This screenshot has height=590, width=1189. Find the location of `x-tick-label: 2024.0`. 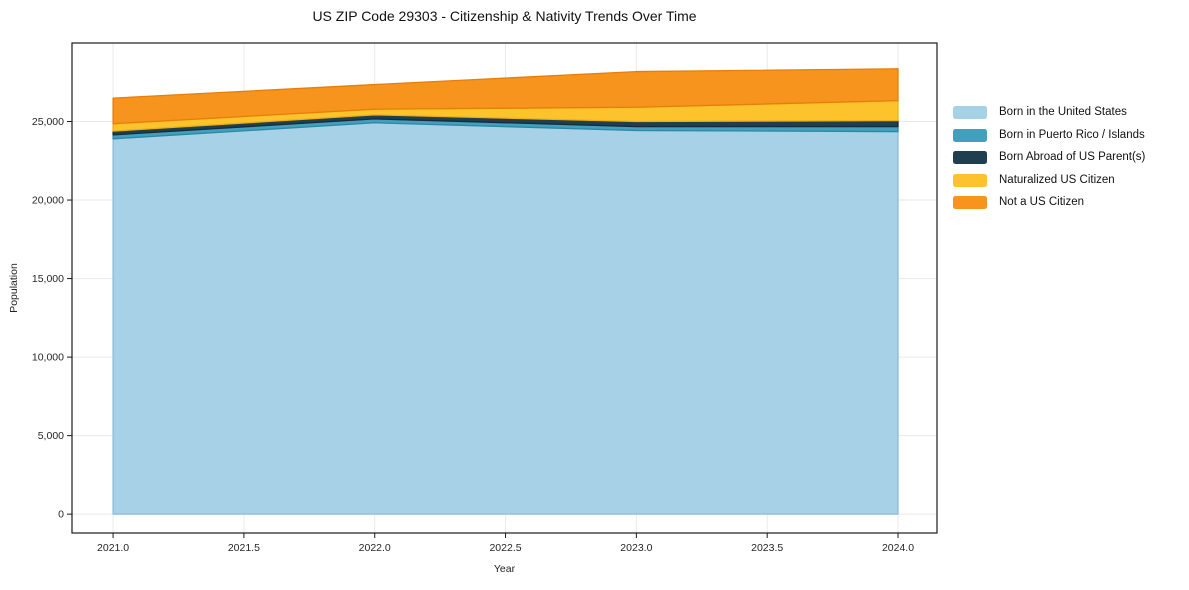

x-tick-label: 2024.0 is located at coordinates (898, 548).